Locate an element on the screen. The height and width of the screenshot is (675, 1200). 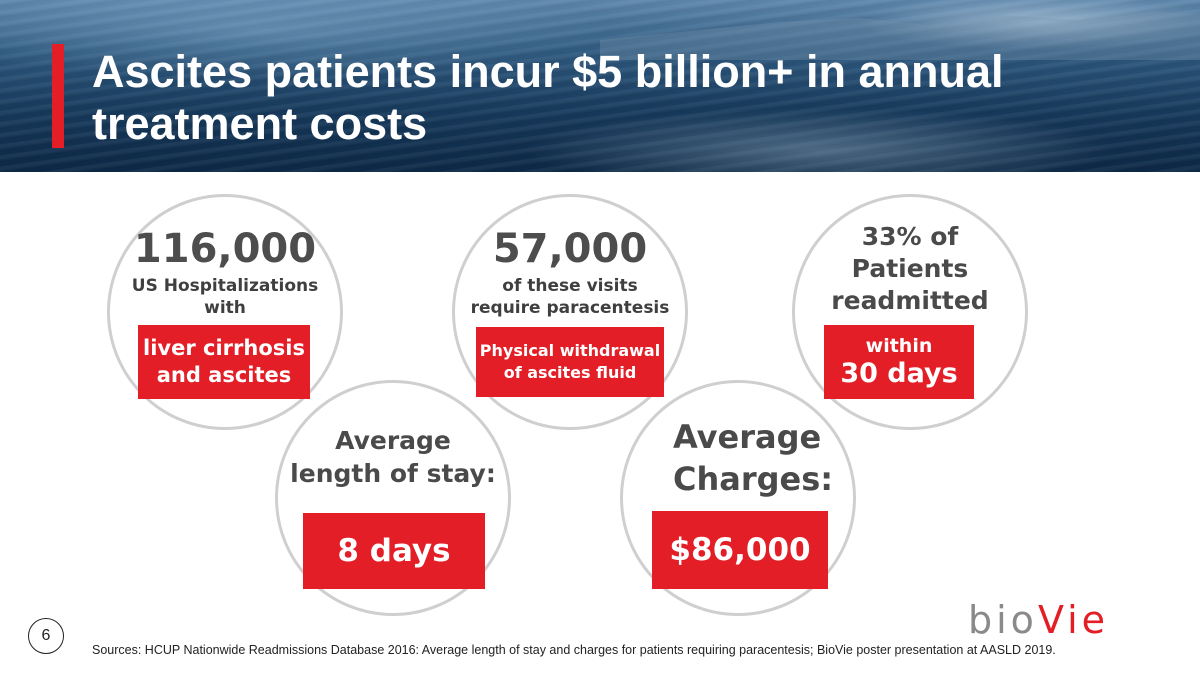
logo-text-vie: Vie is located at coordinates (1073, 620).